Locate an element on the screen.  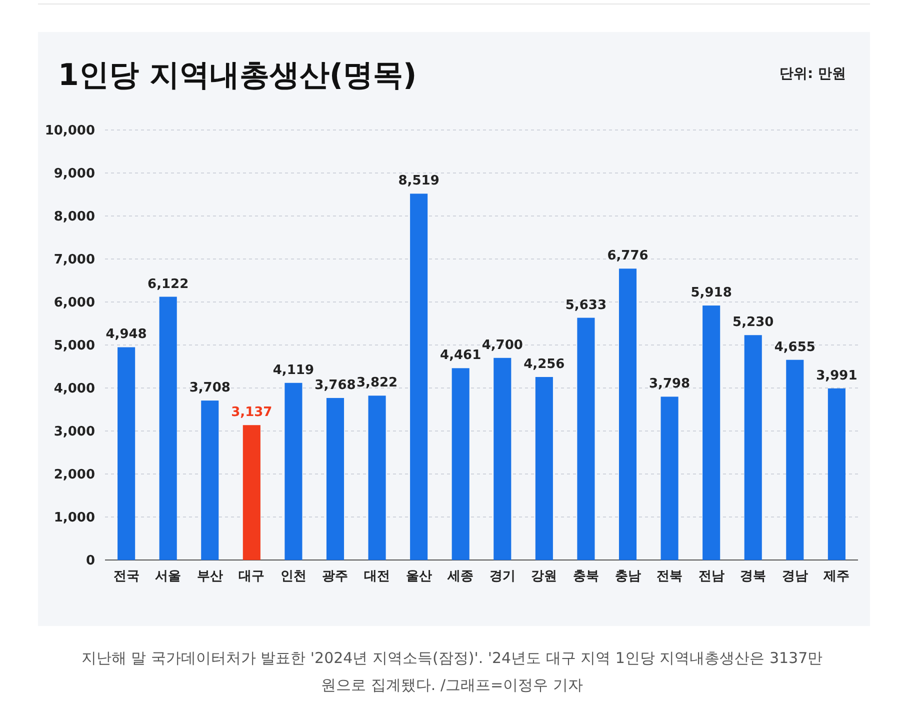
x-tick-label: 충북 is located at coordinates (585, 576).